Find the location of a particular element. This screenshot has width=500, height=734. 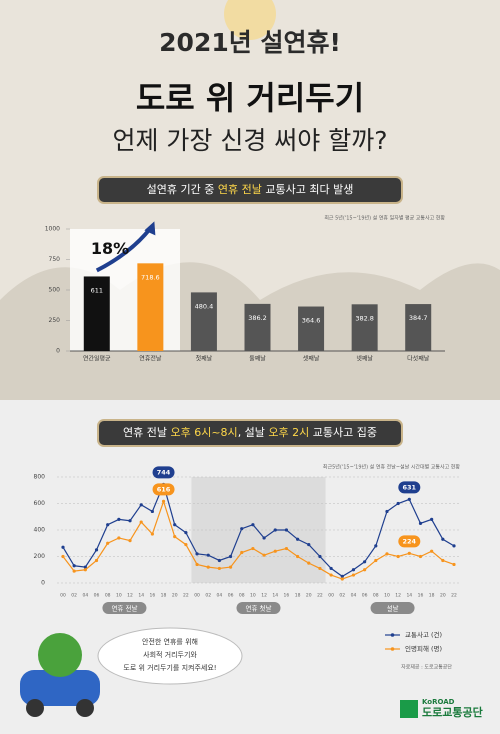

y-tick-label: 250 is located at coordinates (55, 320).